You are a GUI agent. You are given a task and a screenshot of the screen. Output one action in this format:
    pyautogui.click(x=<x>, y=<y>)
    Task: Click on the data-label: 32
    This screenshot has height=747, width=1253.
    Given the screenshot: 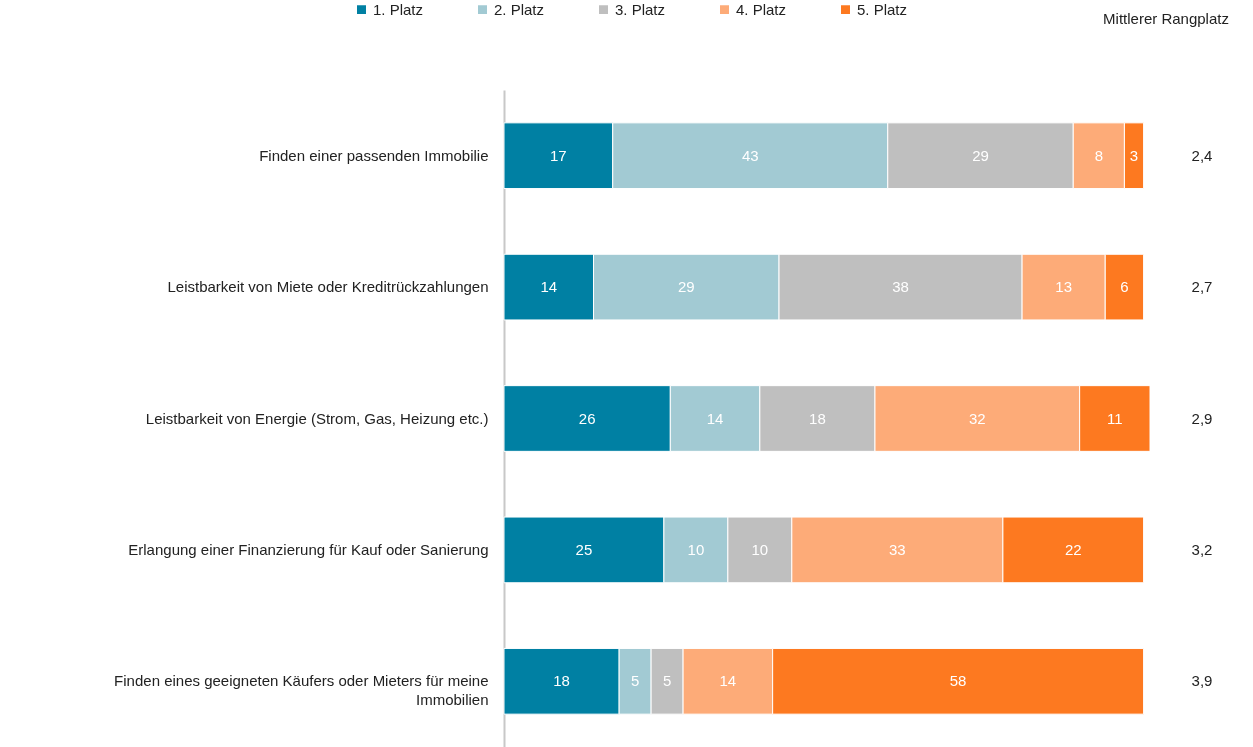 What is the action you would take?
    pyautogui.click(x=977, y=418)
    